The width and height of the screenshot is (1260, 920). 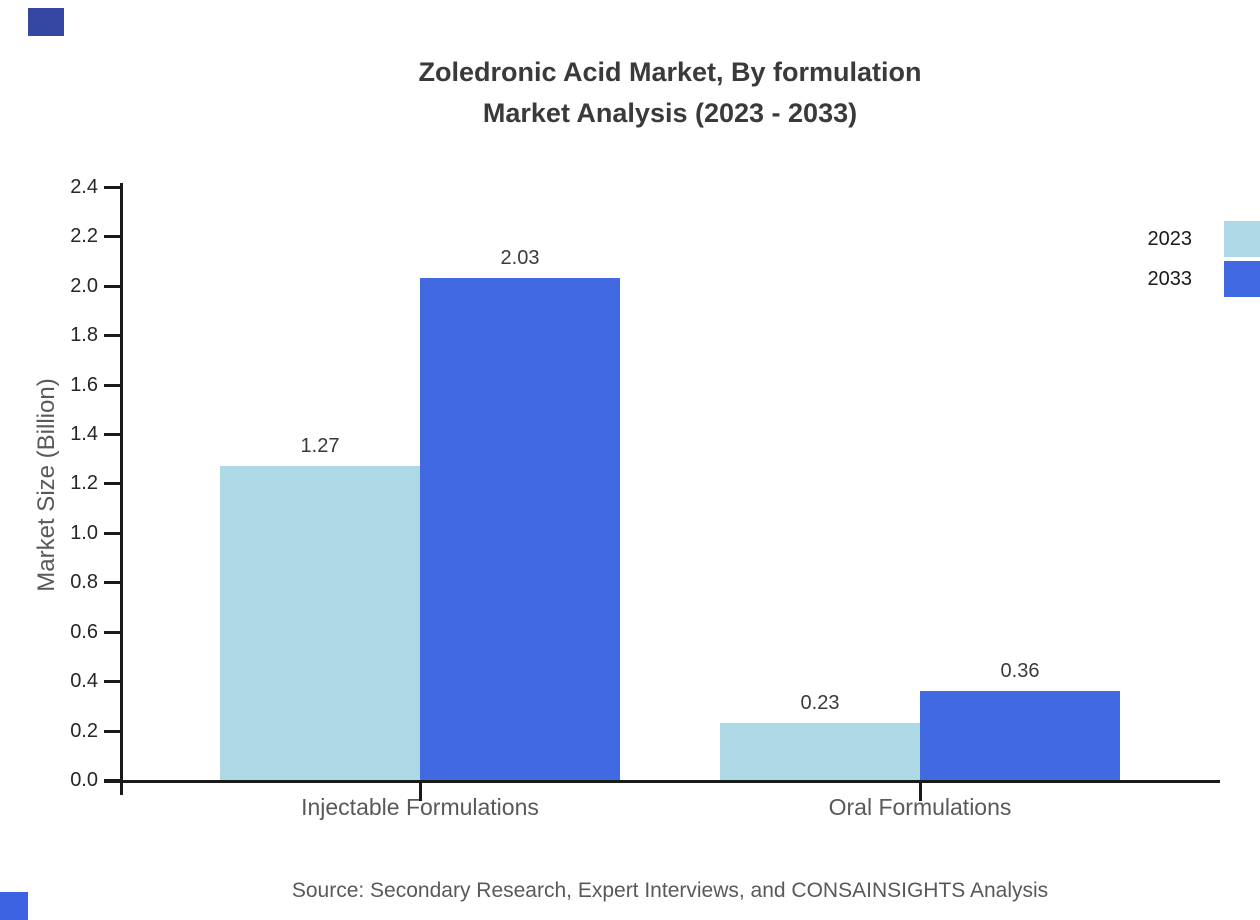 What do you see at coordinates (920, 807) in the screenshot?
I see `category-label-oral-formulations: Oral Formulations` at bounding box center [920, 807].